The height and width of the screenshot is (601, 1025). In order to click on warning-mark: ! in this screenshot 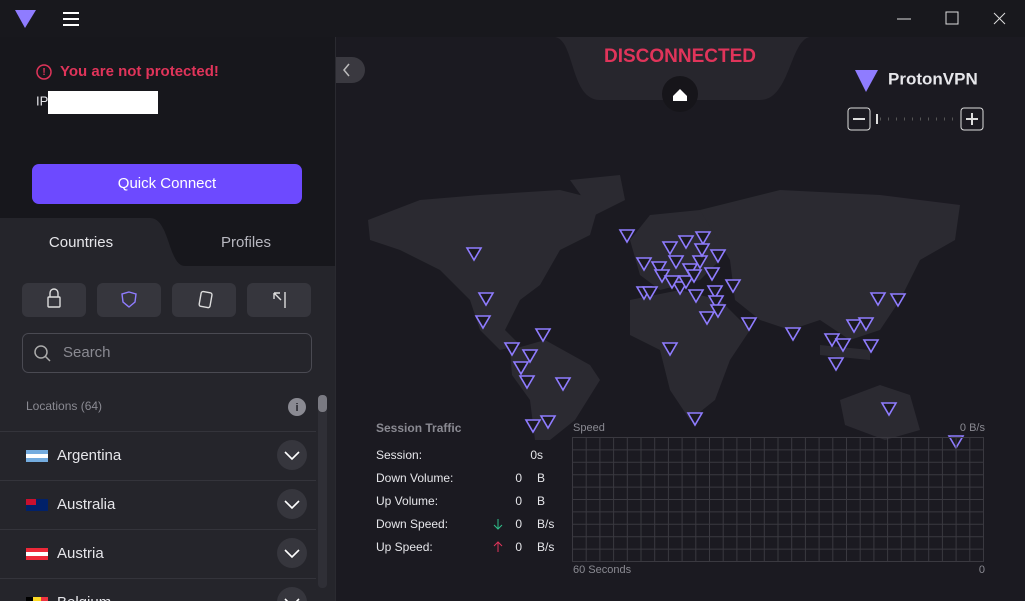, I will do `click(43, 72)`.